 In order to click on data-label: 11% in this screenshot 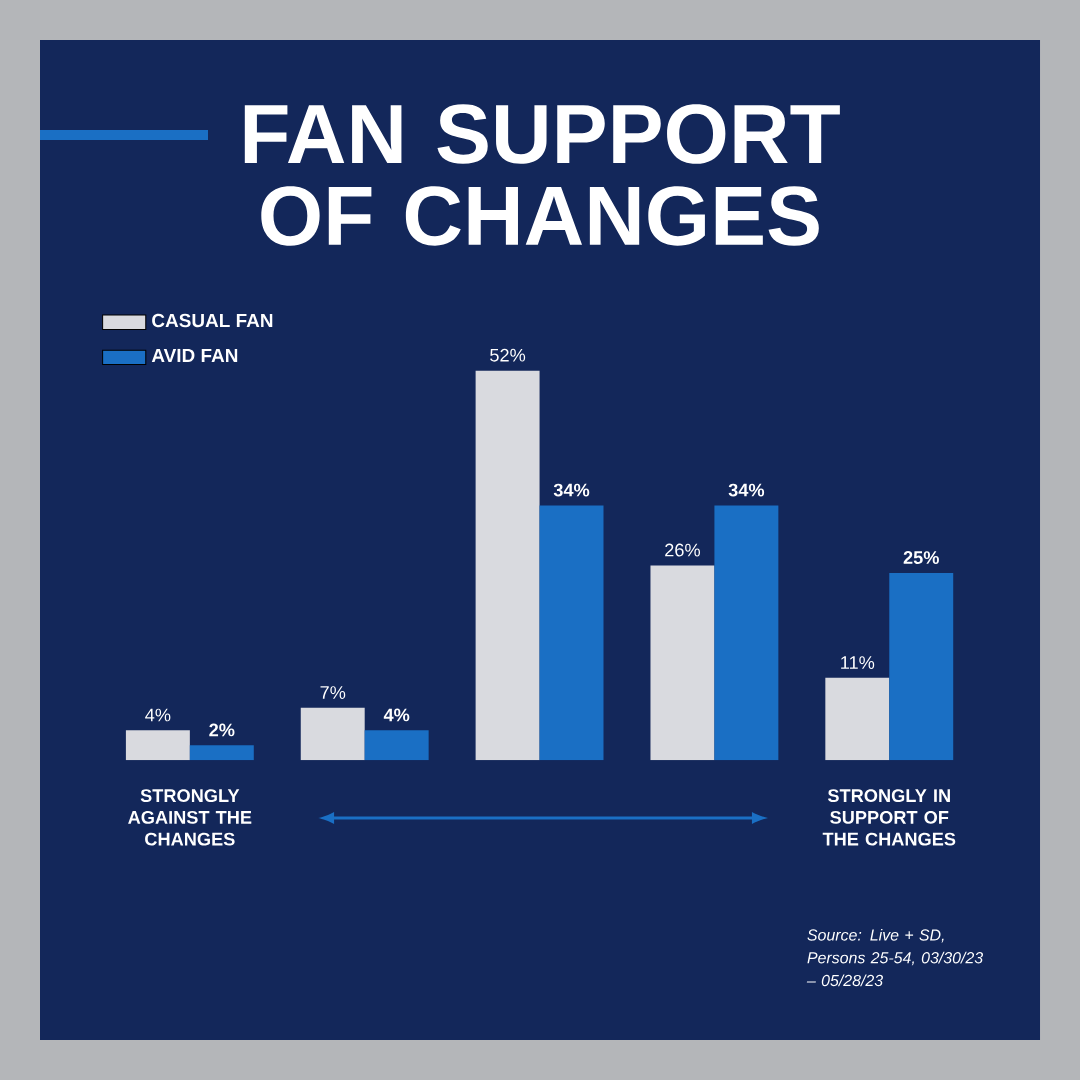, I will do `click(858, 662)`.